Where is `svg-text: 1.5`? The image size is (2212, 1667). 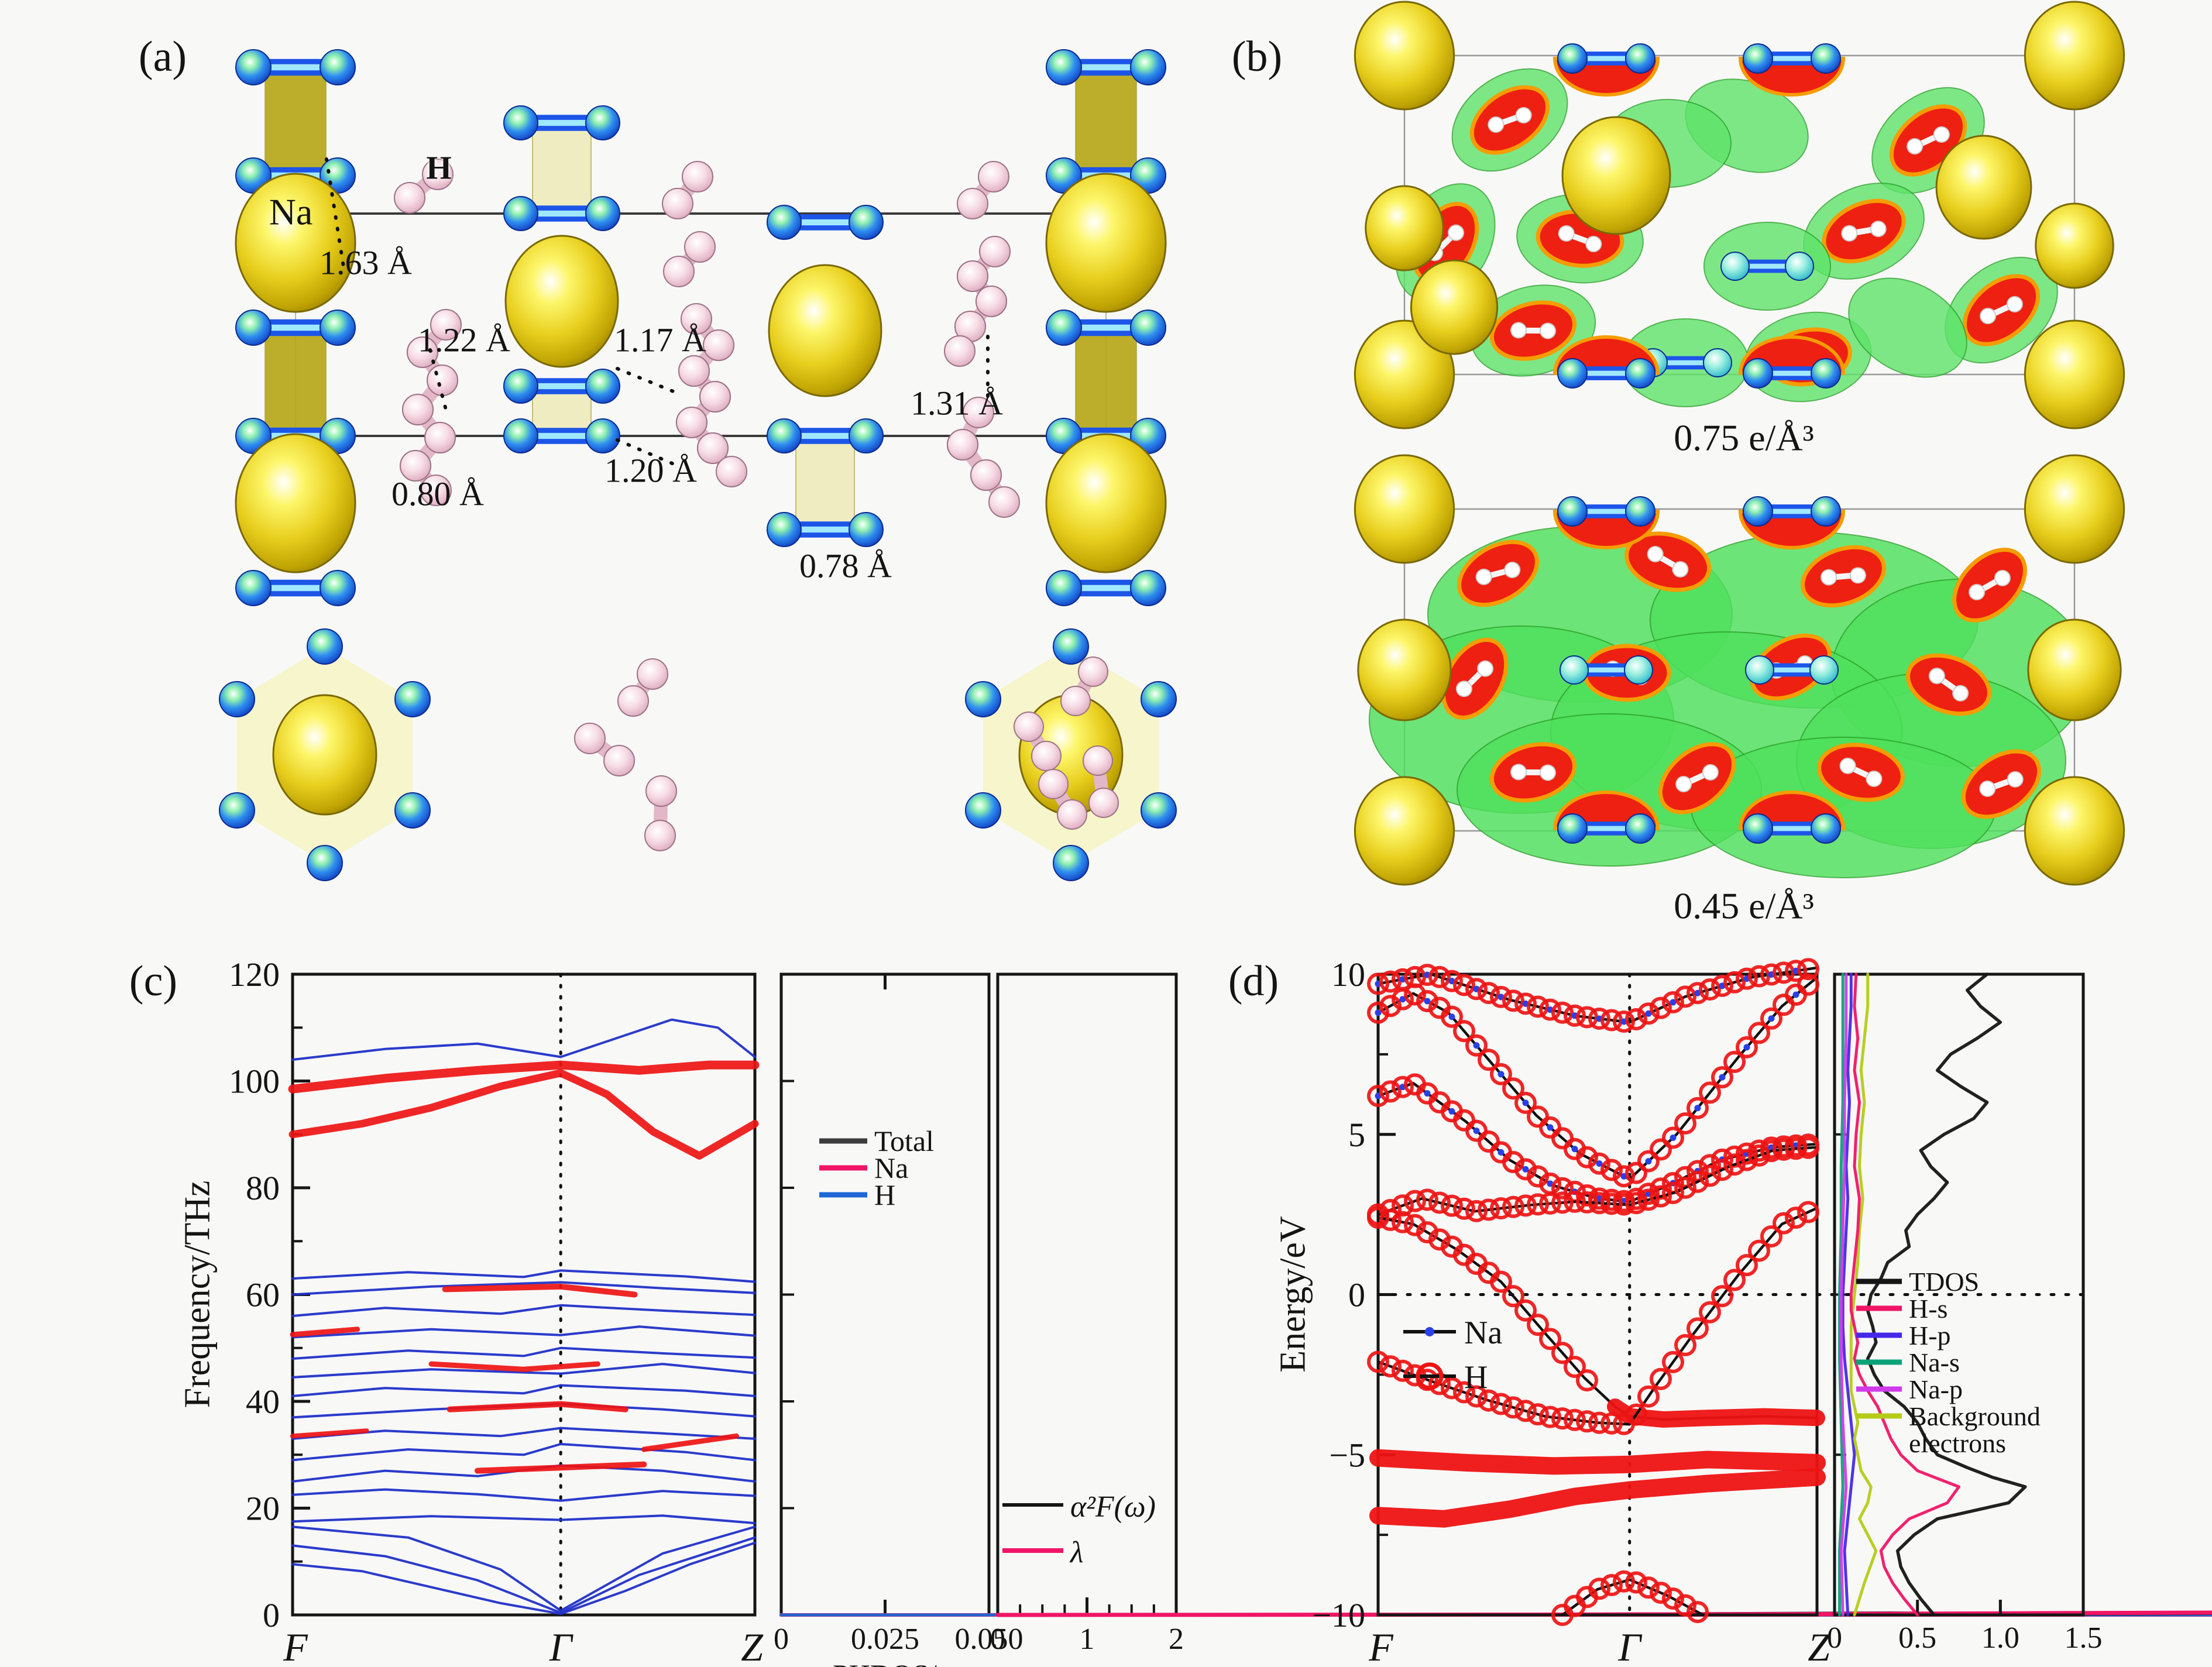 svg-text: 1.5 is located at coordinates (2084, 1638).